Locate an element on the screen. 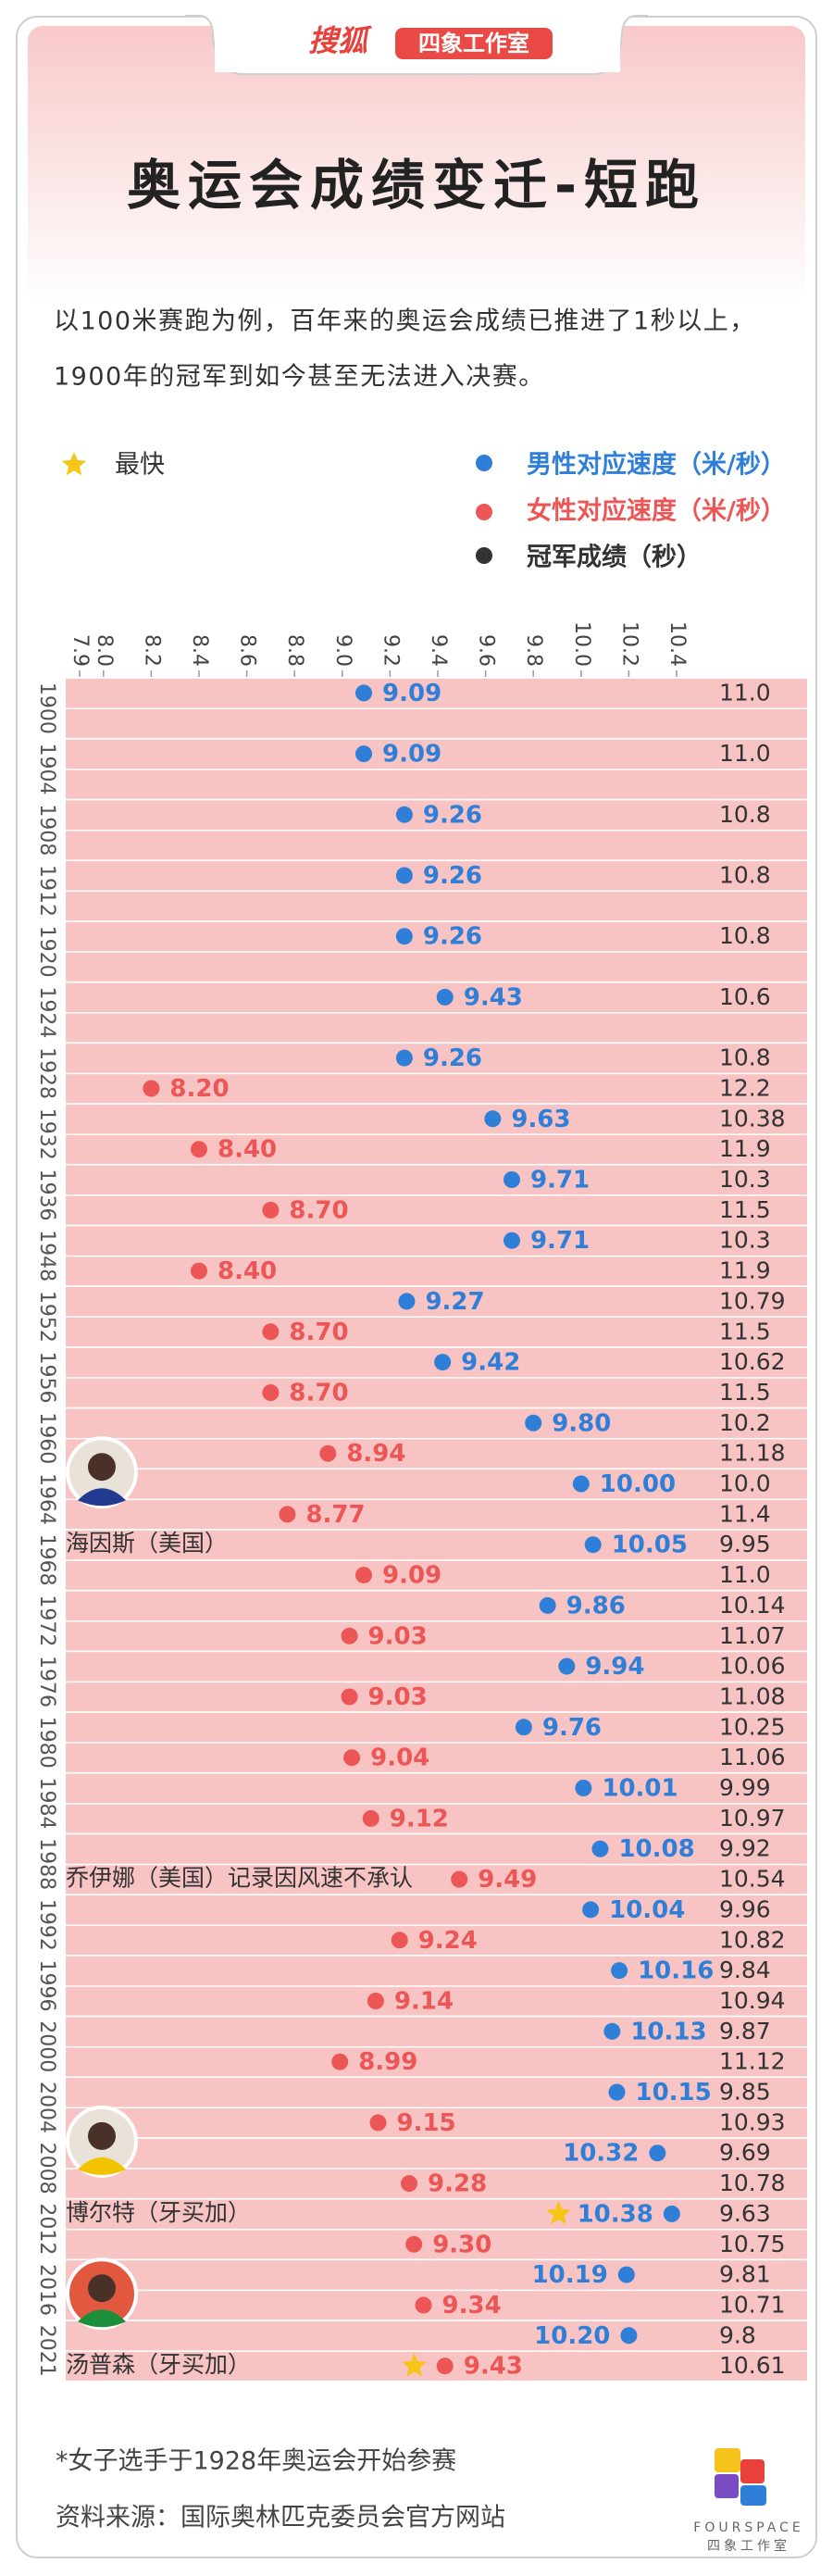  legend-label: 女性对应速度（米/秒） is located at coordinates (656, 511).